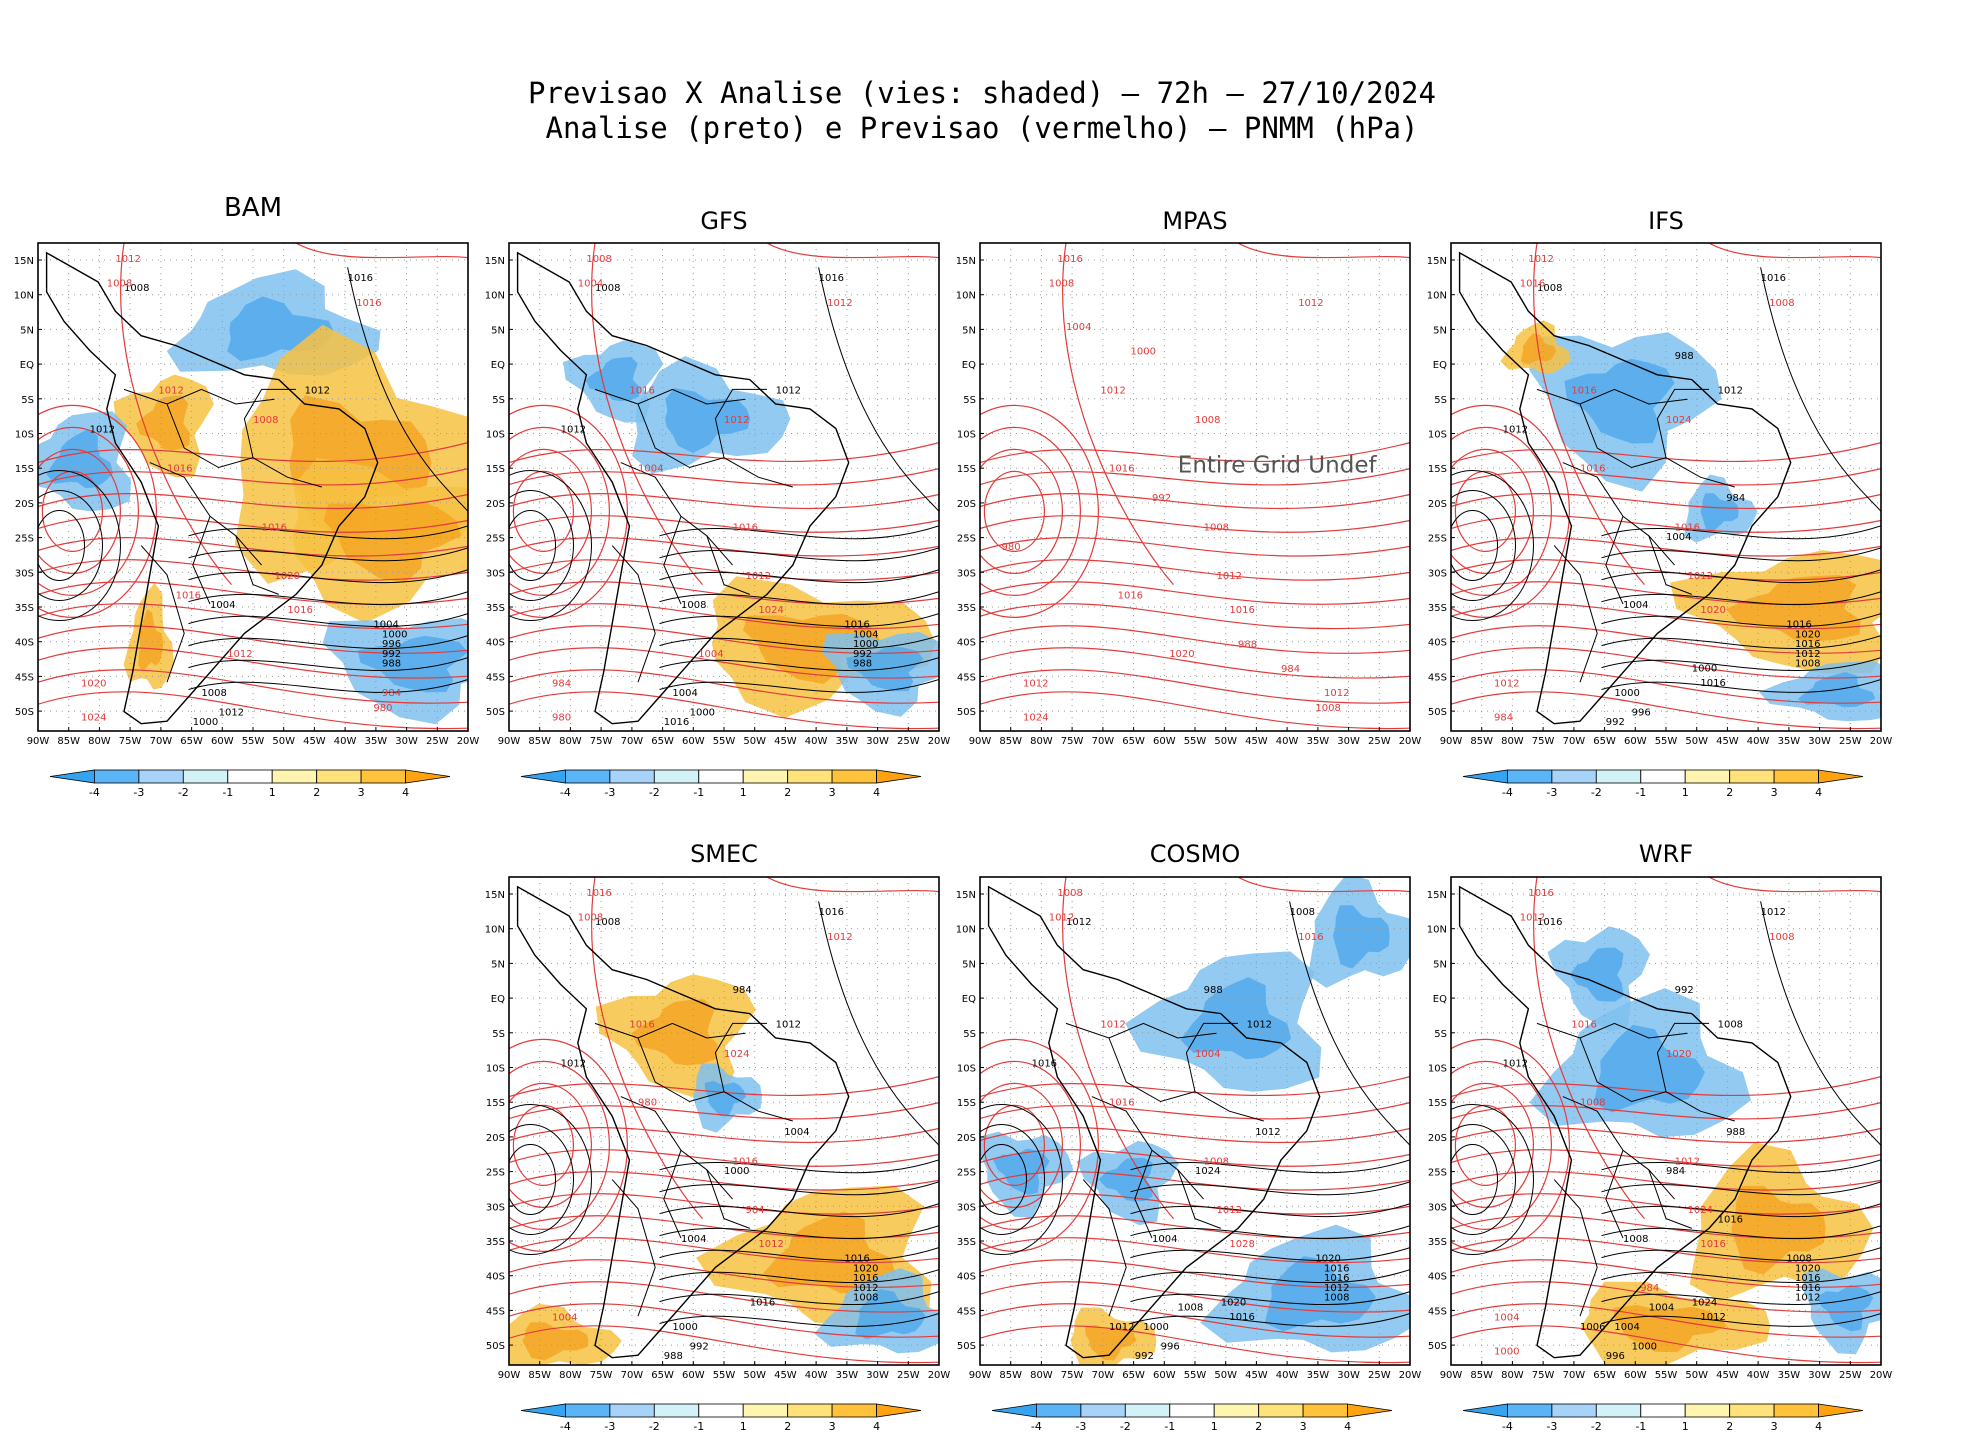 Image resolution: width=1964 pixels, height=1436 pixels. Describe the element at coordinates (1290, 669) in the screenshot. I see `isobar-label-forecast: 984` at that location.